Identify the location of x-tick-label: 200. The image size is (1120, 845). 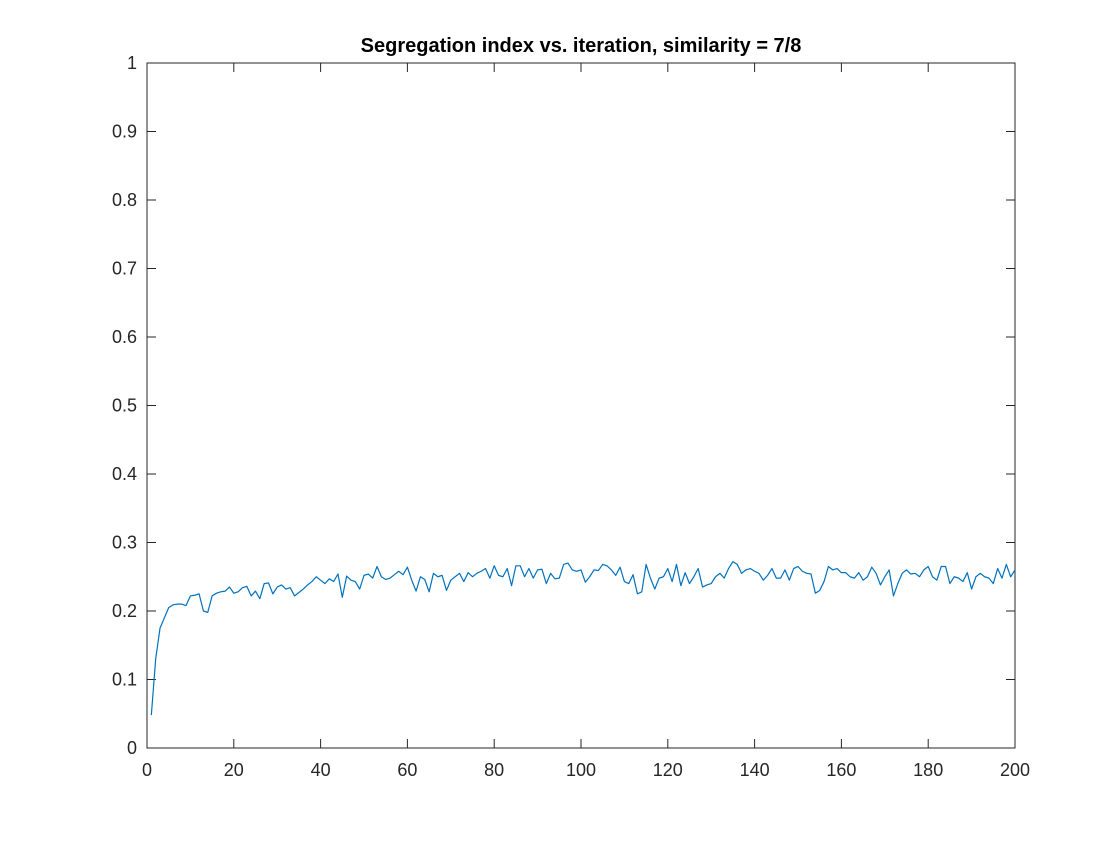
(1015, 770).